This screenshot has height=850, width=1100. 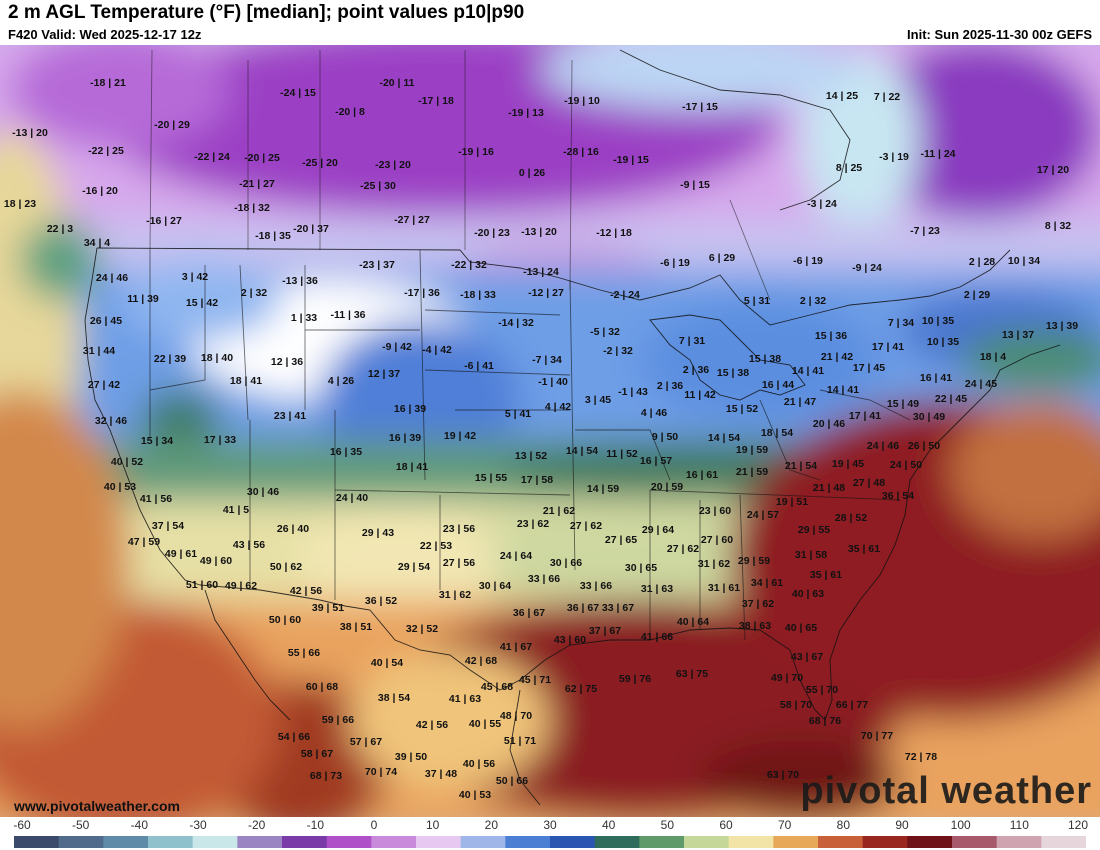 What do you see at coordinates (822, 690) in the screenshot?
I see `point-value: 55 | 70` at bounding box center [822, 690].